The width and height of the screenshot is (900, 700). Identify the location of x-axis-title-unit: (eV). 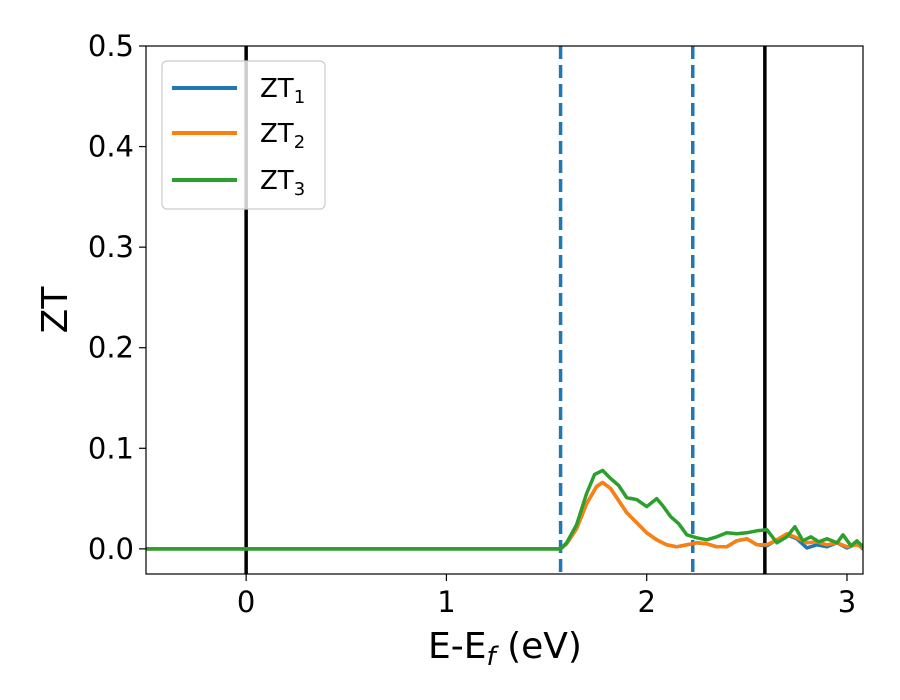
(539, 646).